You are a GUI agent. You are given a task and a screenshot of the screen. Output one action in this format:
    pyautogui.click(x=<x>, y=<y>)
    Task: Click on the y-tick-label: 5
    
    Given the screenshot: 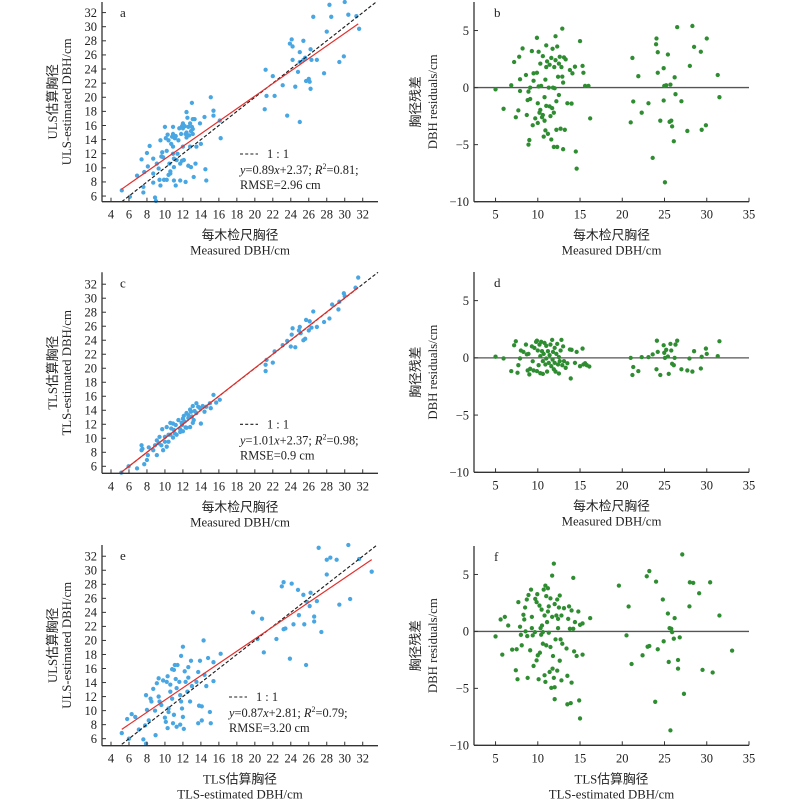 What is the action you would take?
    pyautogui.click(x=466, y=575)
    